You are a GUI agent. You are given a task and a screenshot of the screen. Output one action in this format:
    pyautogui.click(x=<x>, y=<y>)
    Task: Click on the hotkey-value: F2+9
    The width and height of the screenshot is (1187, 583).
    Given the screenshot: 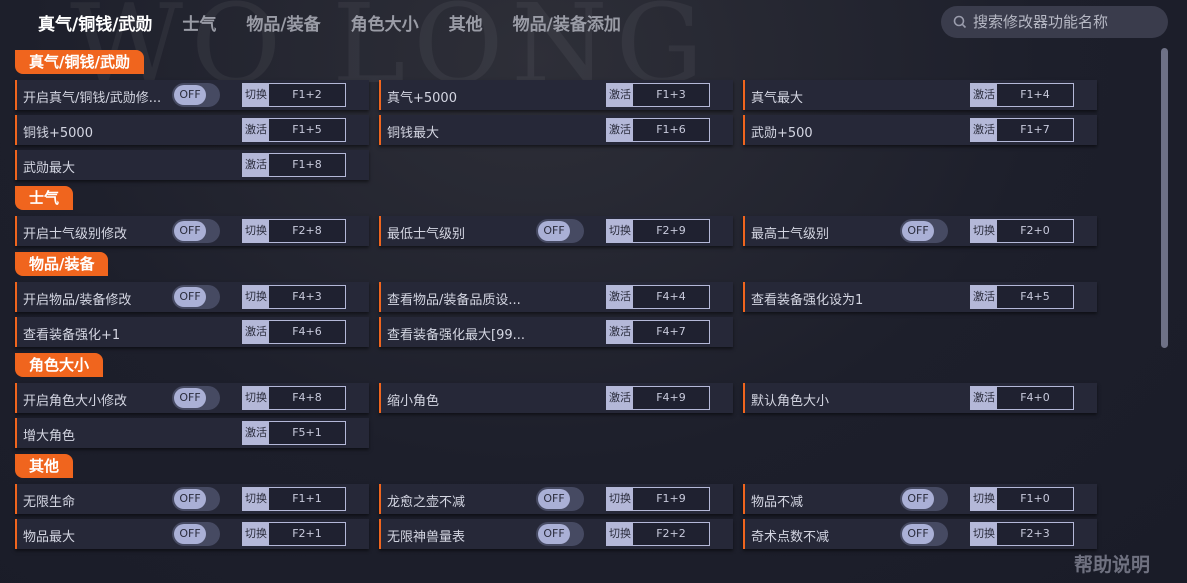 What is the action you would take?
    pyautogui.click(x=671, y=231)
    